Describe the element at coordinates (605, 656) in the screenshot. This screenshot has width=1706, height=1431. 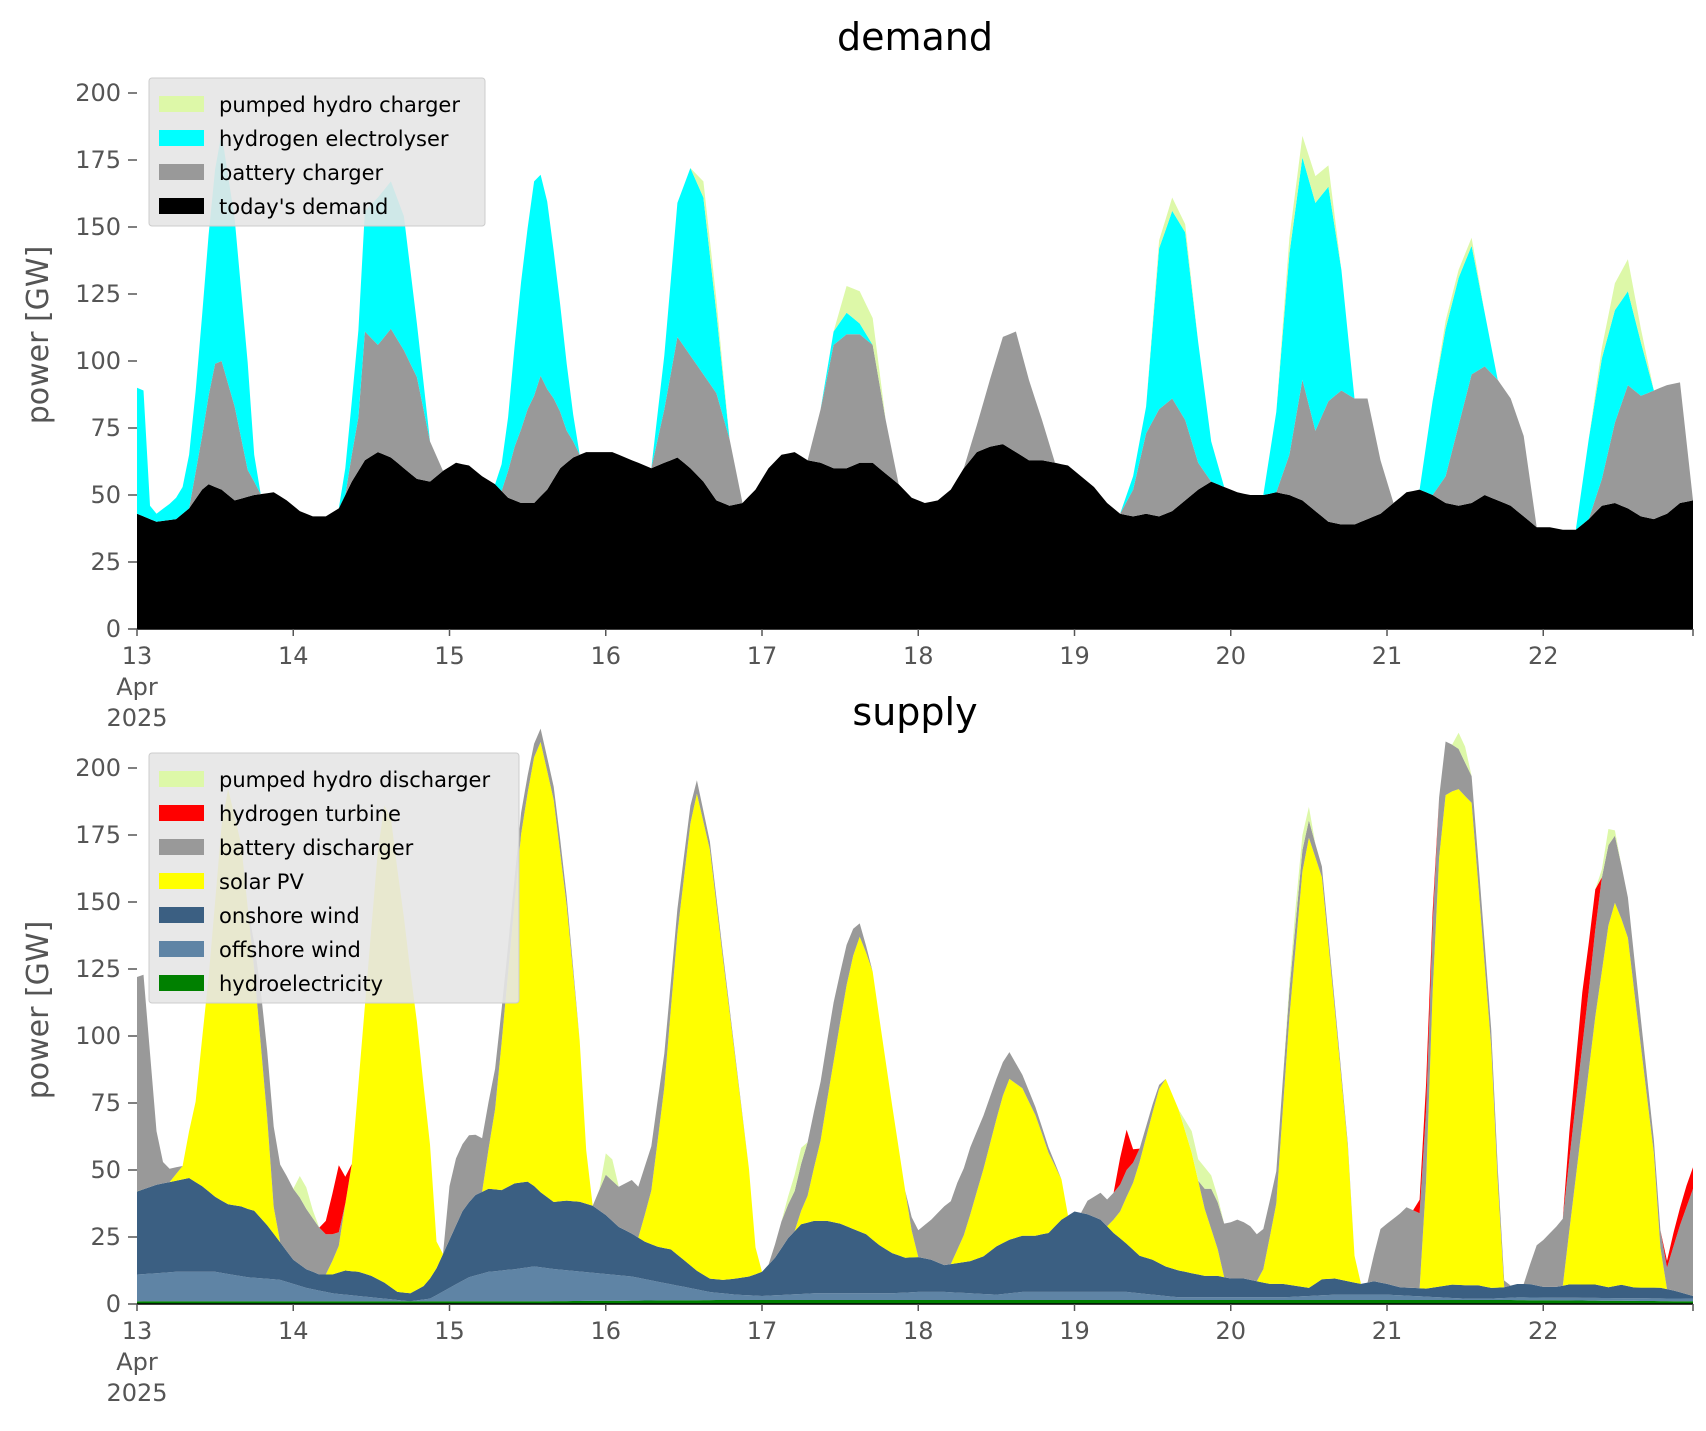
I see `demand-x-tick-label: 16` at that location.